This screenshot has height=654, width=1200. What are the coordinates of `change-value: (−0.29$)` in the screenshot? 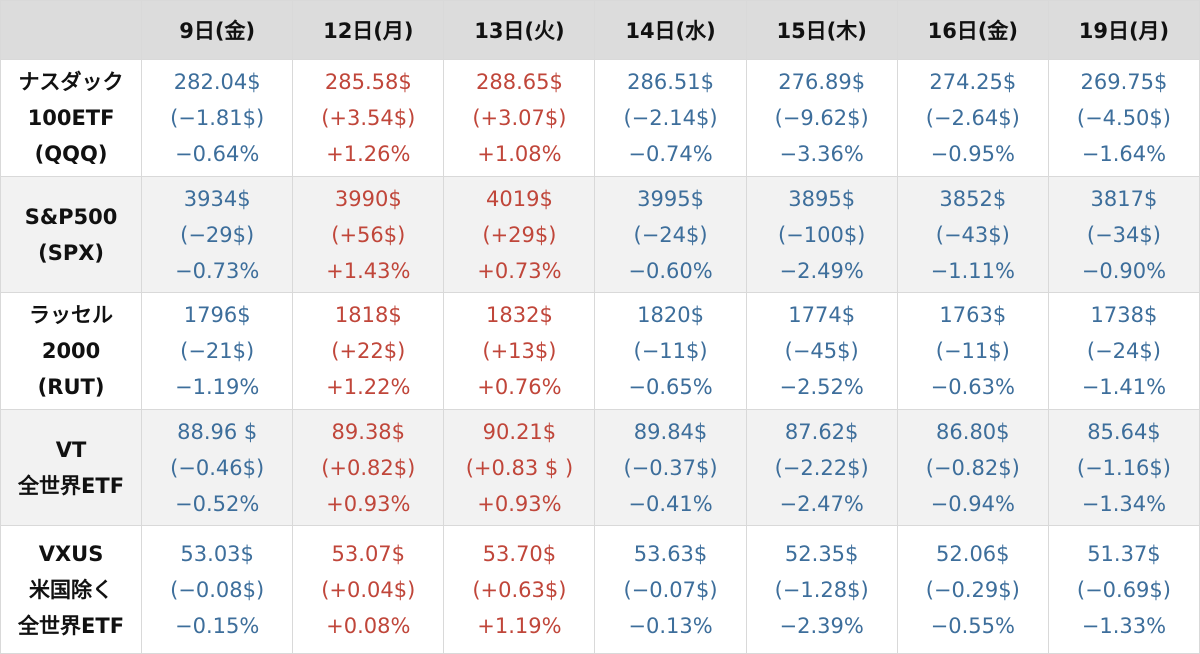 It's located at (972, 589).